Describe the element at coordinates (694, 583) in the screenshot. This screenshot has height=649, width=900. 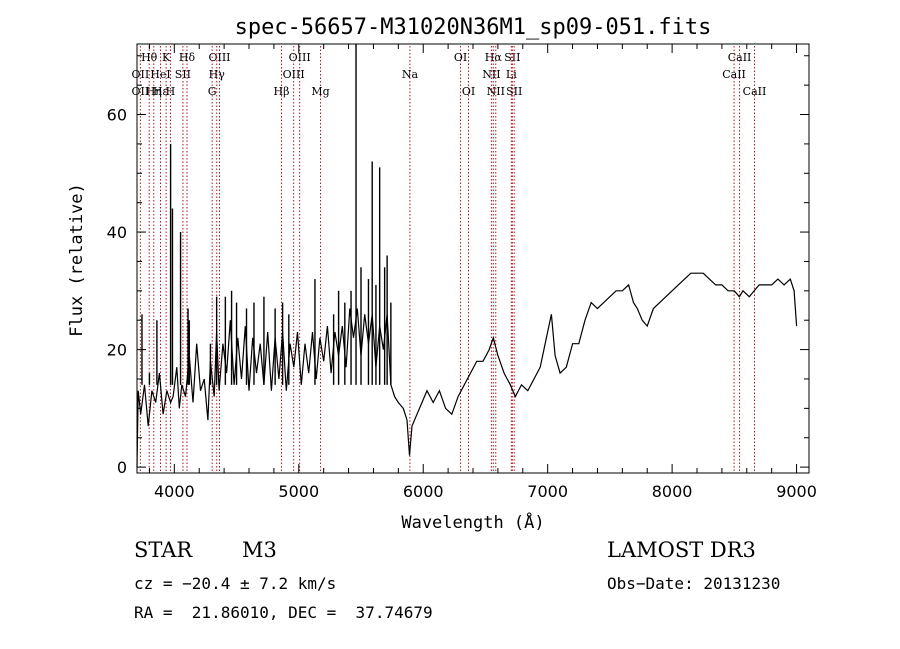
I see `observation-date: Obs−Date: 20131230` at that location.